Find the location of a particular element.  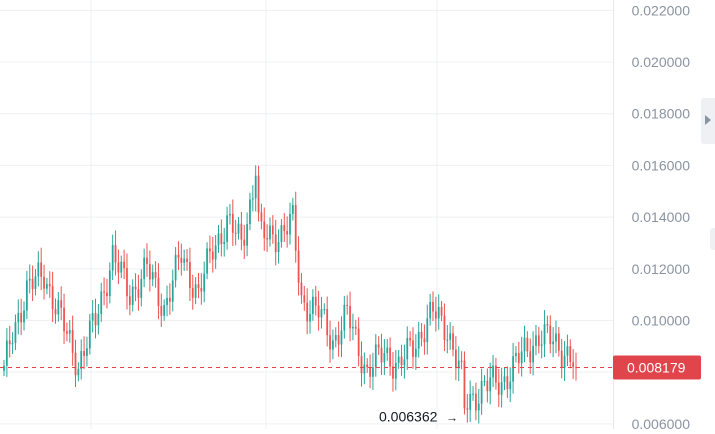

y-tick-label: 0.010000 is located at coordinates (661, 320).